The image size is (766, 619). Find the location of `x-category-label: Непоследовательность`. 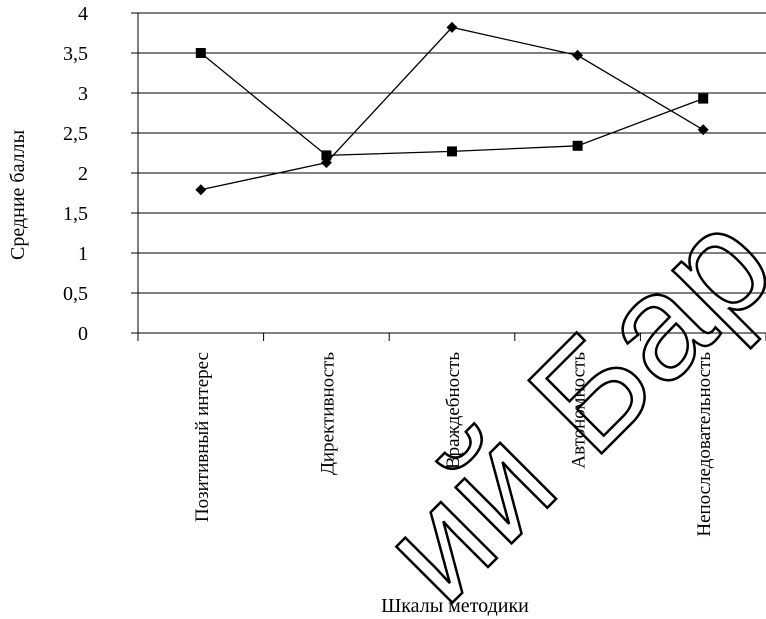

x-category-label: Непоследовательность is located at coordinates (704, 444).